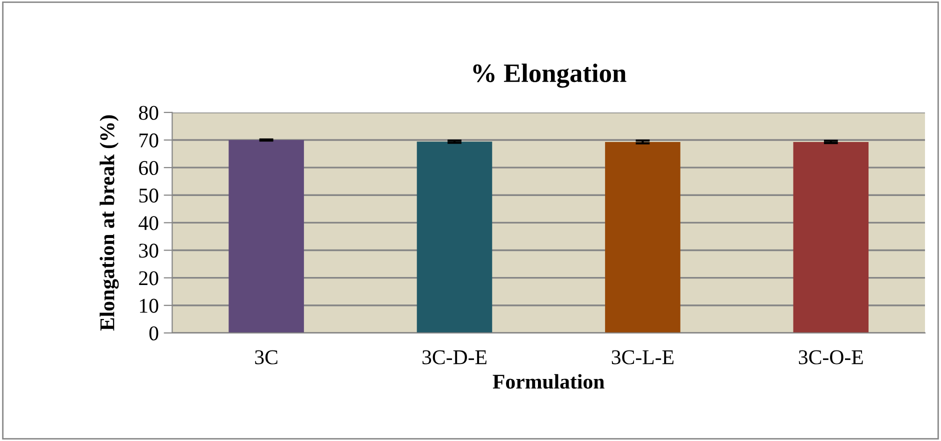 The image size is (941, 441). What do you see at coordinates (109, 223) in the screenshot?
I see `y-axis-title: Elongation at break (%)` at bounding box center [109, 223].